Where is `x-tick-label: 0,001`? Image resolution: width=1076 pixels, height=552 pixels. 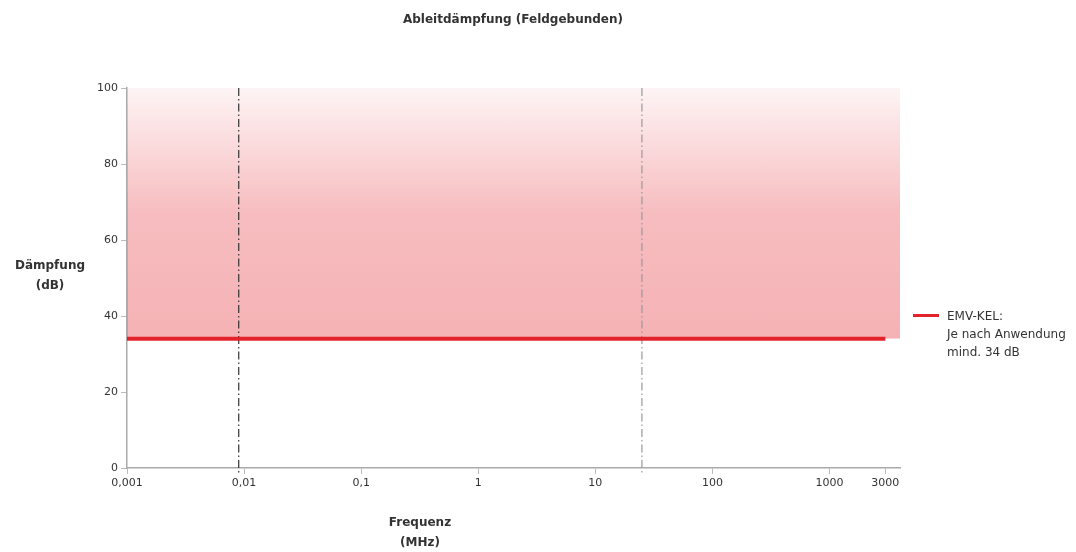 x-tick-label: 0,001 is located at coordinates (127, 483).